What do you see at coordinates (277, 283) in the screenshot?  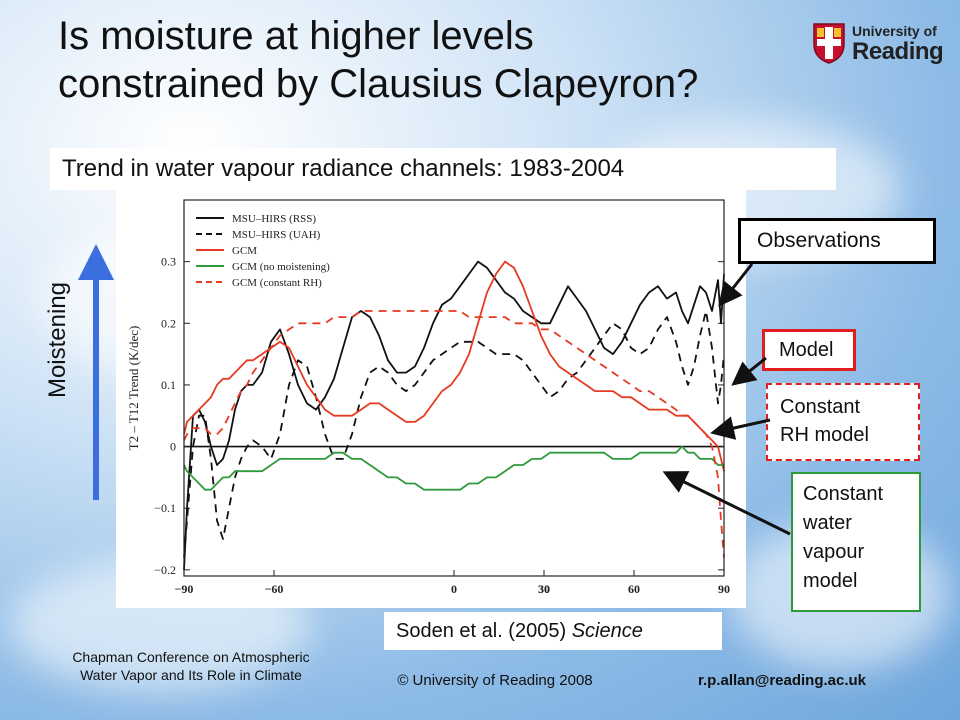 I see `legend-label: GCM (constant RH)` at bounding box center [277, 283].